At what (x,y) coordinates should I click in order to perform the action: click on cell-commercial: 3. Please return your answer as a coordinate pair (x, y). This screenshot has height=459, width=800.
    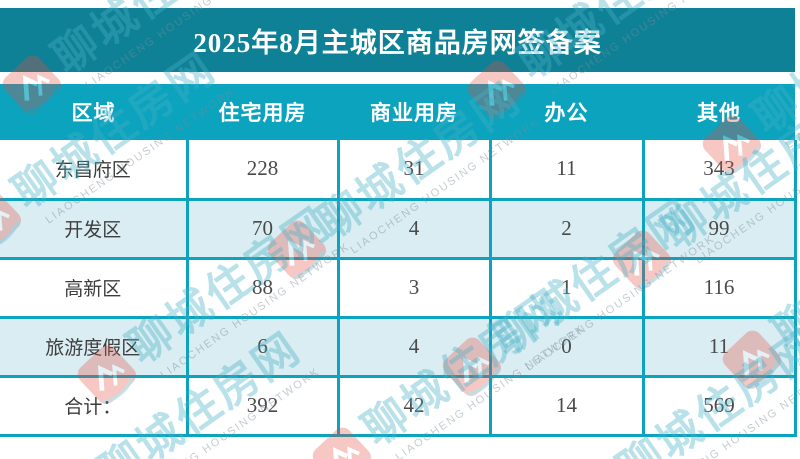
    Looking at the image, I should click on (414, 287).